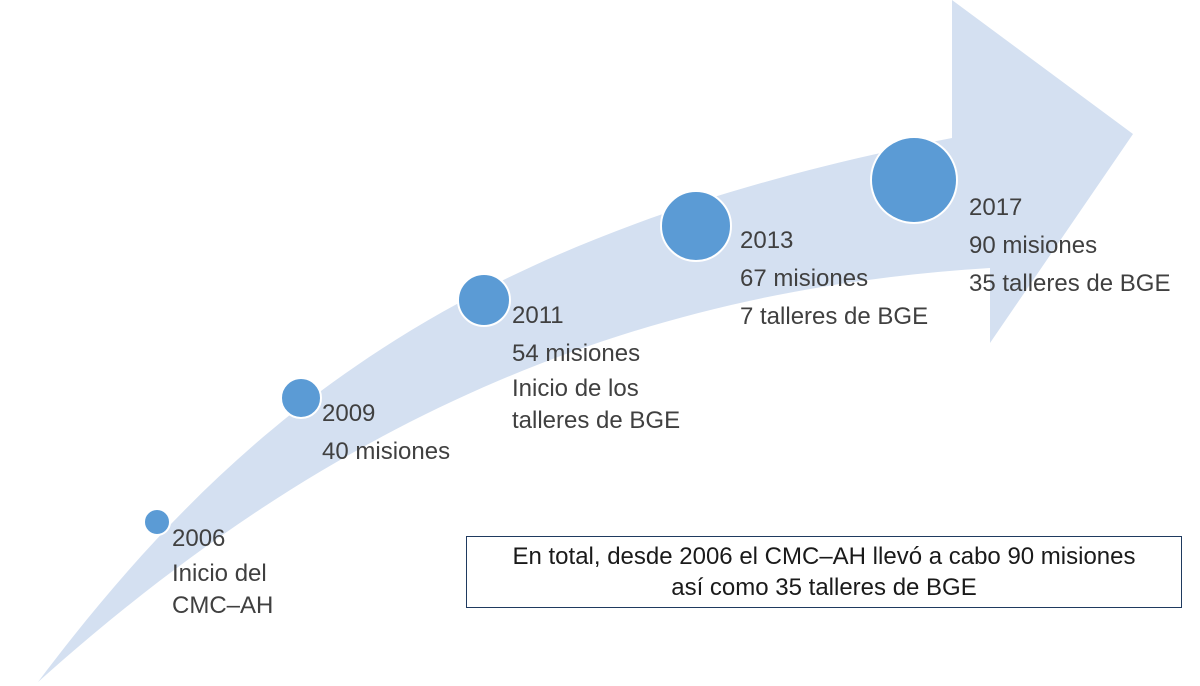 Image resolution: width=1200 pixels, height=686 pixels. Describe the element at coordinates (596, 420) in the screenshot. I see `milestone-line: talleres de BGE` at that location.